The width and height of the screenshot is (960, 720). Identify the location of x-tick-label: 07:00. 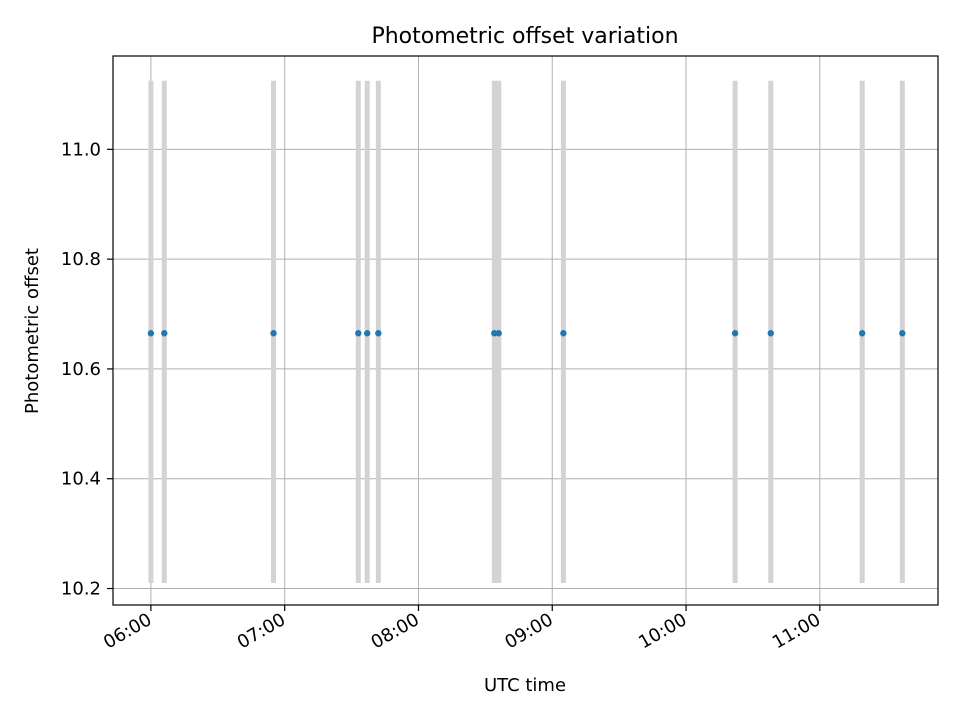
(261, 631).